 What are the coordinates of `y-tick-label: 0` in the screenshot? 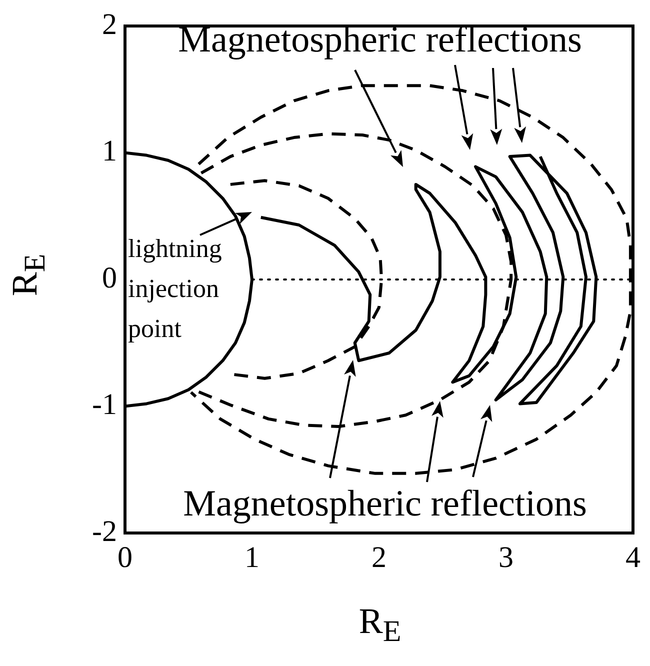 It's located at (109, 277).